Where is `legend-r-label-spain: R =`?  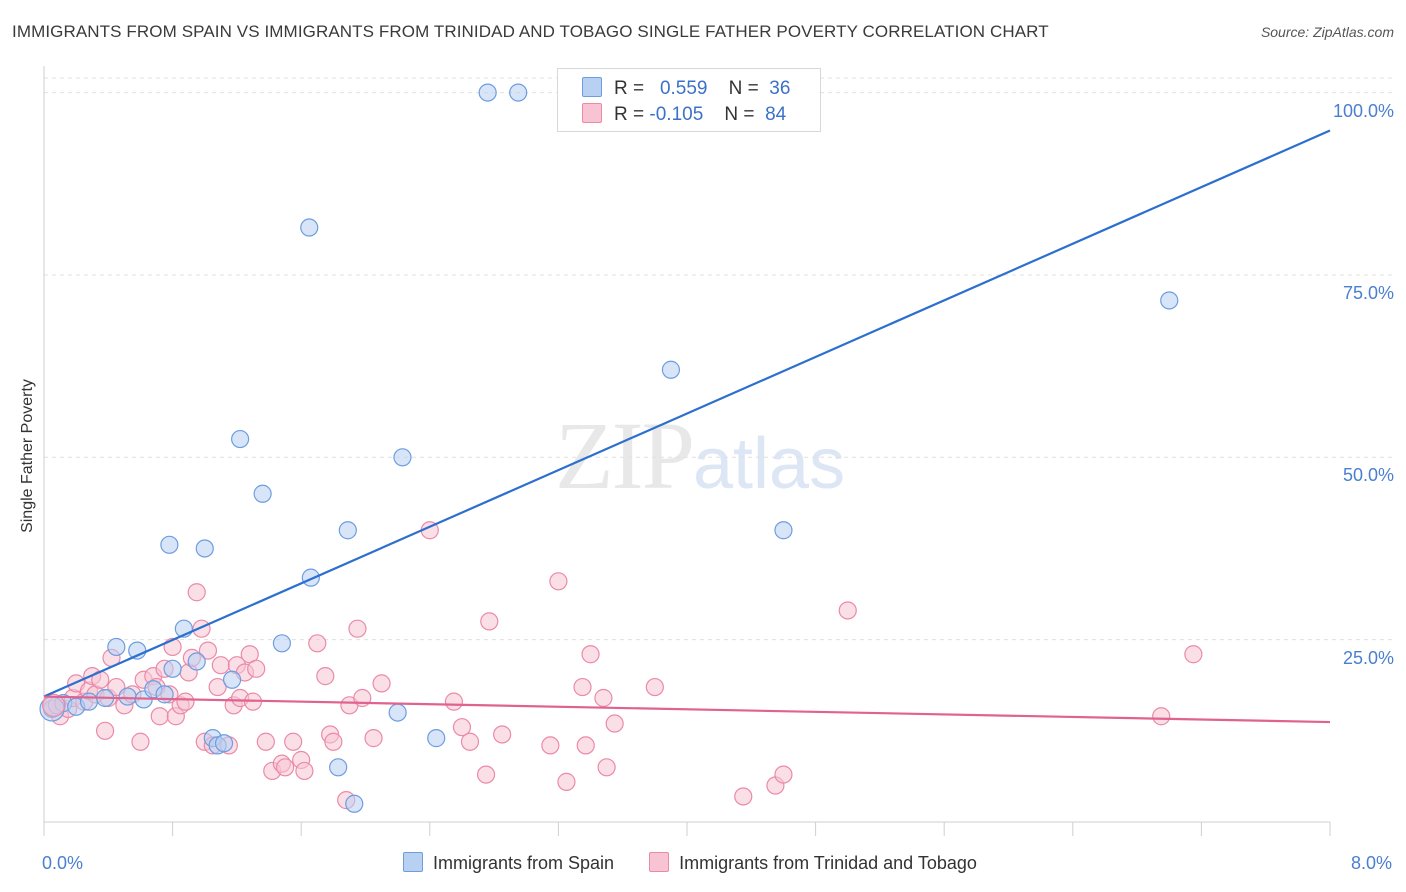
legend-r-label-spain: R = is located at coordinates (629, 88).